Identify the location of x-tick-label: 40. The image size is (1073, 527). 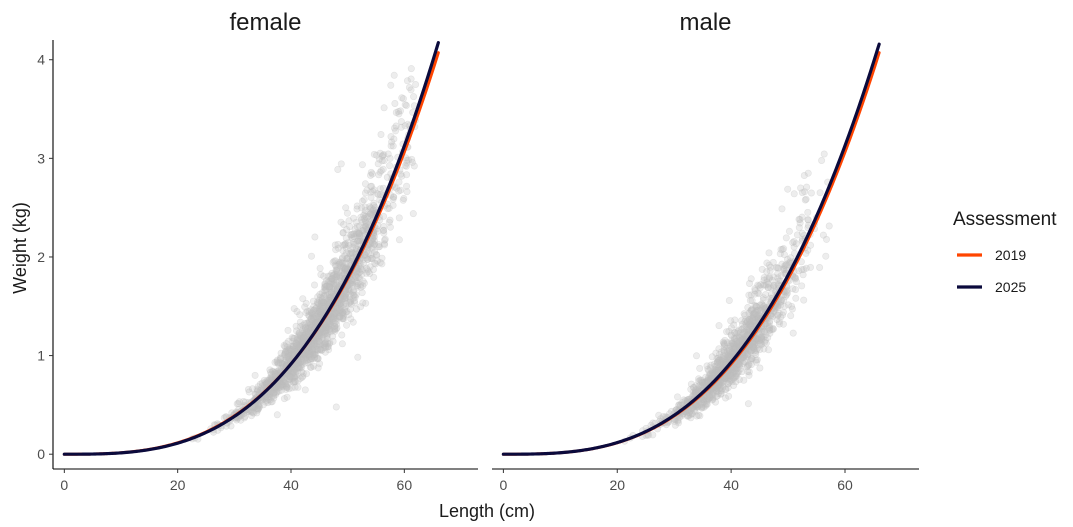
(731, 485).